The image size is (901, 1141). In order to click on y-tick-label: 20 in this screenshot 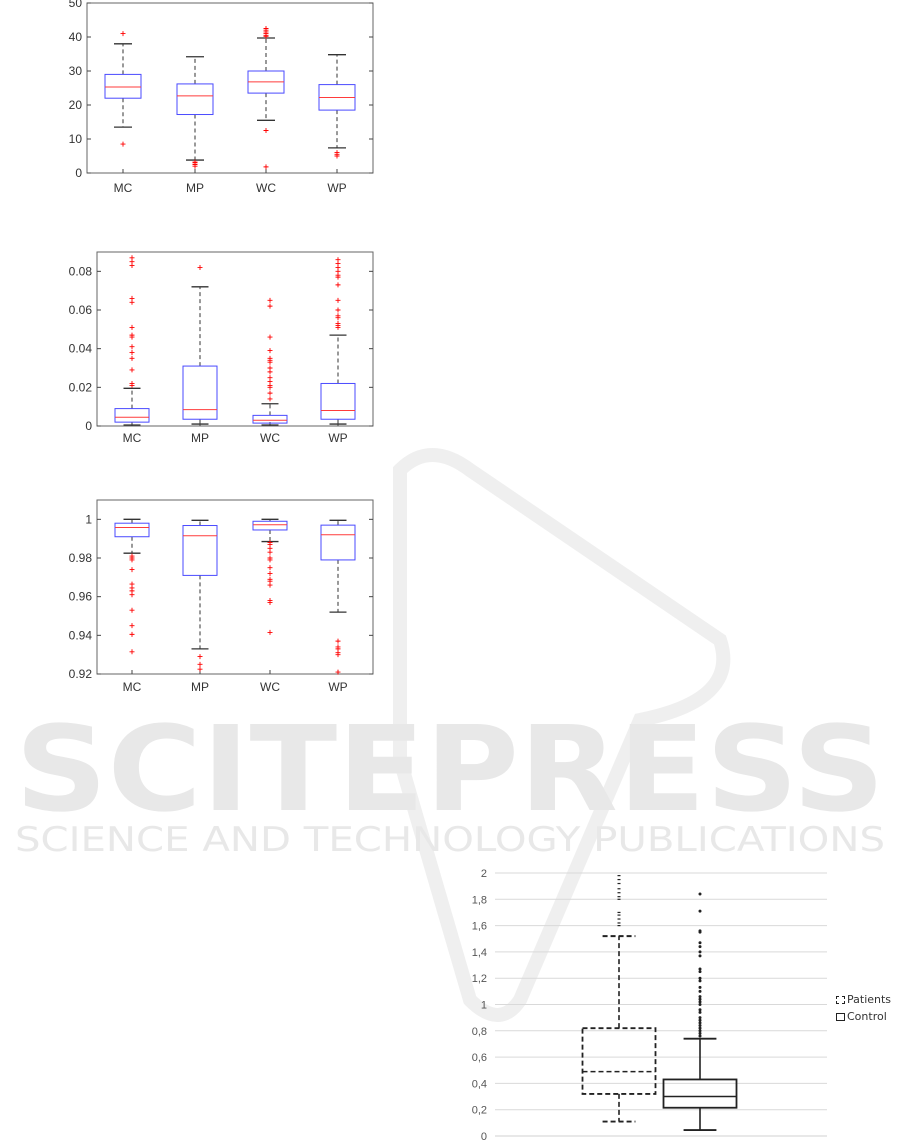, I will do `click(76, 105)`.